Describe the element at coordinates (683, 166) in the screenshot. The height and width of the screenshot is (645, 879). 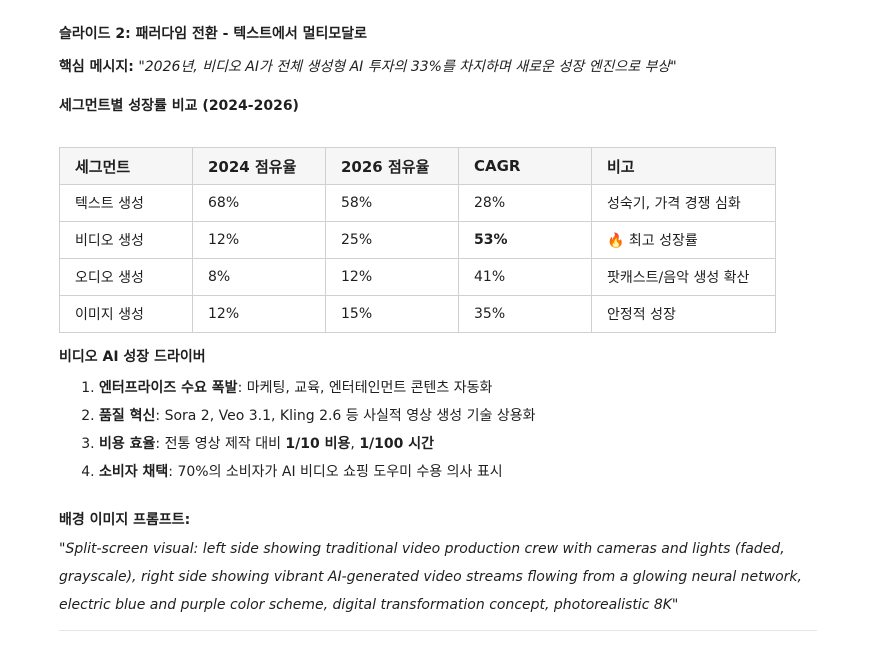
I see `table-header-cell: 비고` at that location.